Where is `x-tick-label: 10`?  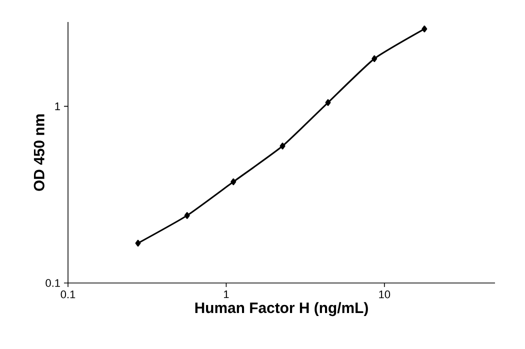
x-tick-label: 10 is located at coordinates (384, 294).